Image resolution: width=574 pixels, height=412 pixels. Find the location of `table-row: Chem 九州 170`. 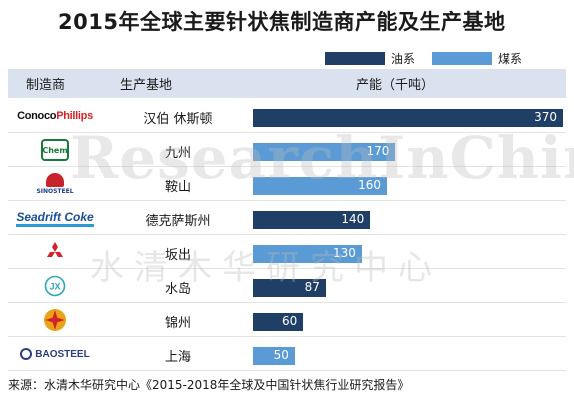

table-row: Chem 九州 170 is located at coordinates (287, 150).